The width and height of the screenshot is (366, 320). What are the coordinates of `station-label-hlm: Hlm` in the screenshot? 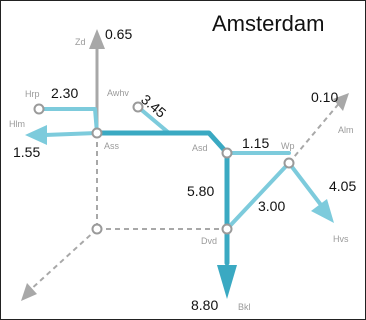 It's located at (17, 124).